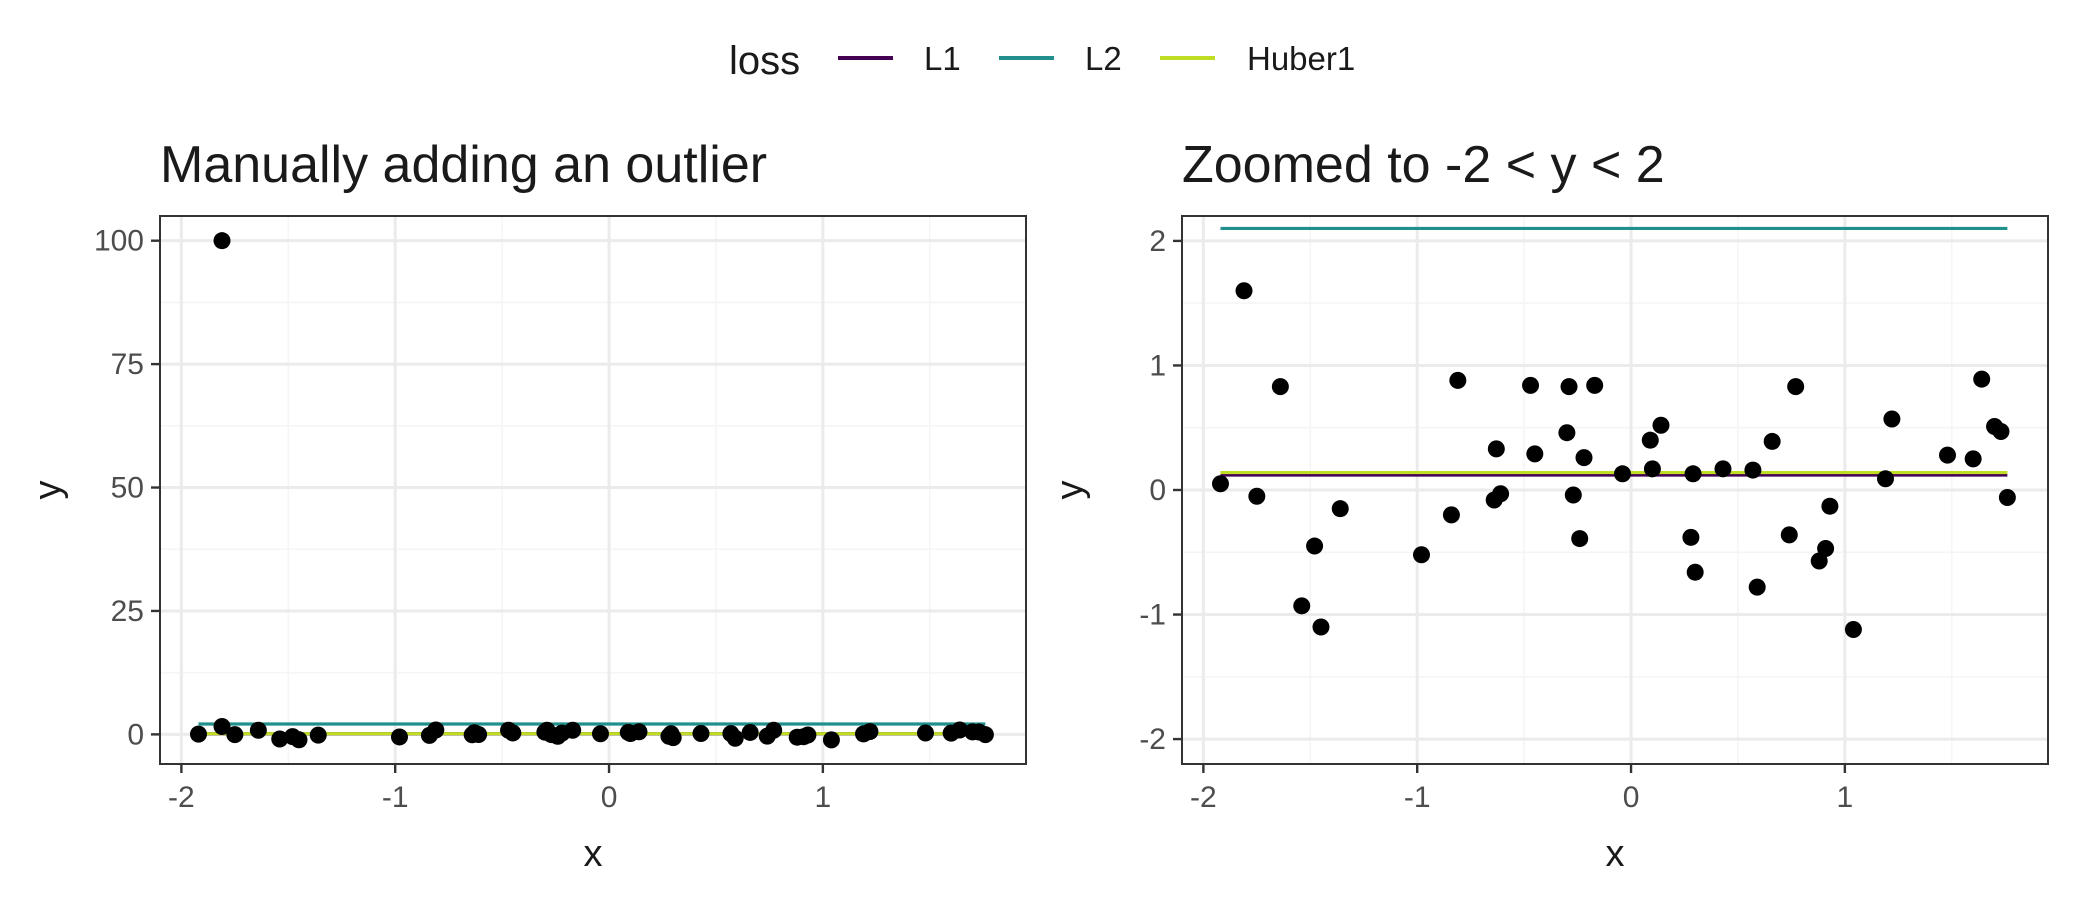  What do you see at coordinates (899, 58) in the screenshot?
I see `legend-entry-l1: L1` at bounding box center [899, 58].